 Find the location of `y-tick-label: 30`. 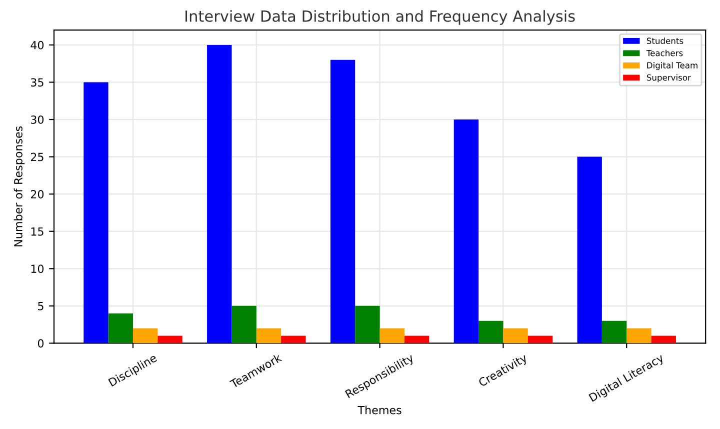

y-tick-label: 30 is located at coordinates (37, 119).